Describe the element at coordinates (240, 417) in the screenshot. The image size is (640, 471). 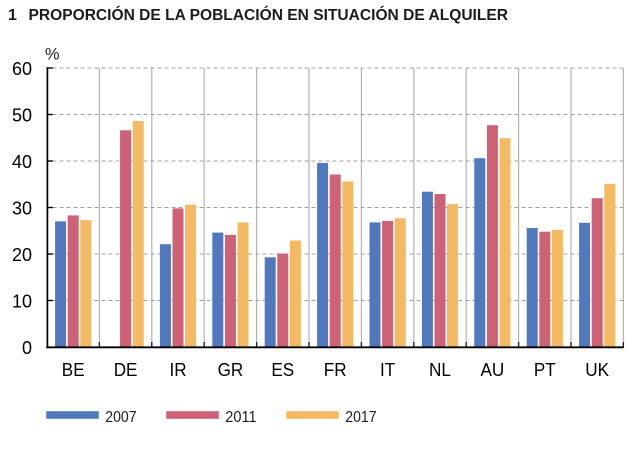
I see `svg-text: 2011` at that location.